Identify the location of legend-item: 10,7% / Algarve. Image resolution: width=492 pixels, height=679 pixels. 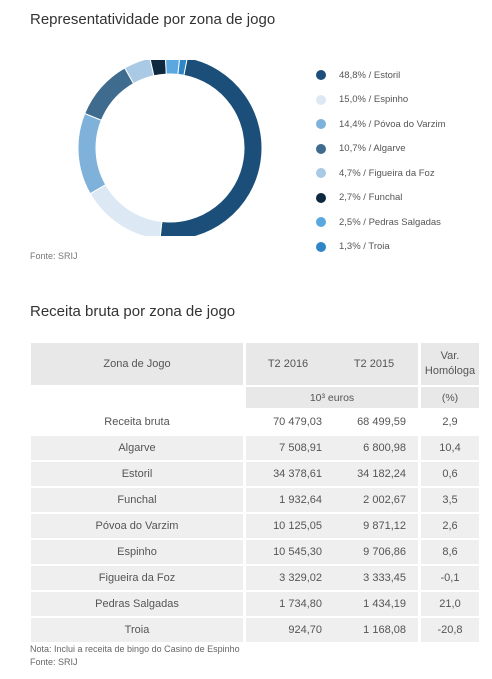
(381, 149).